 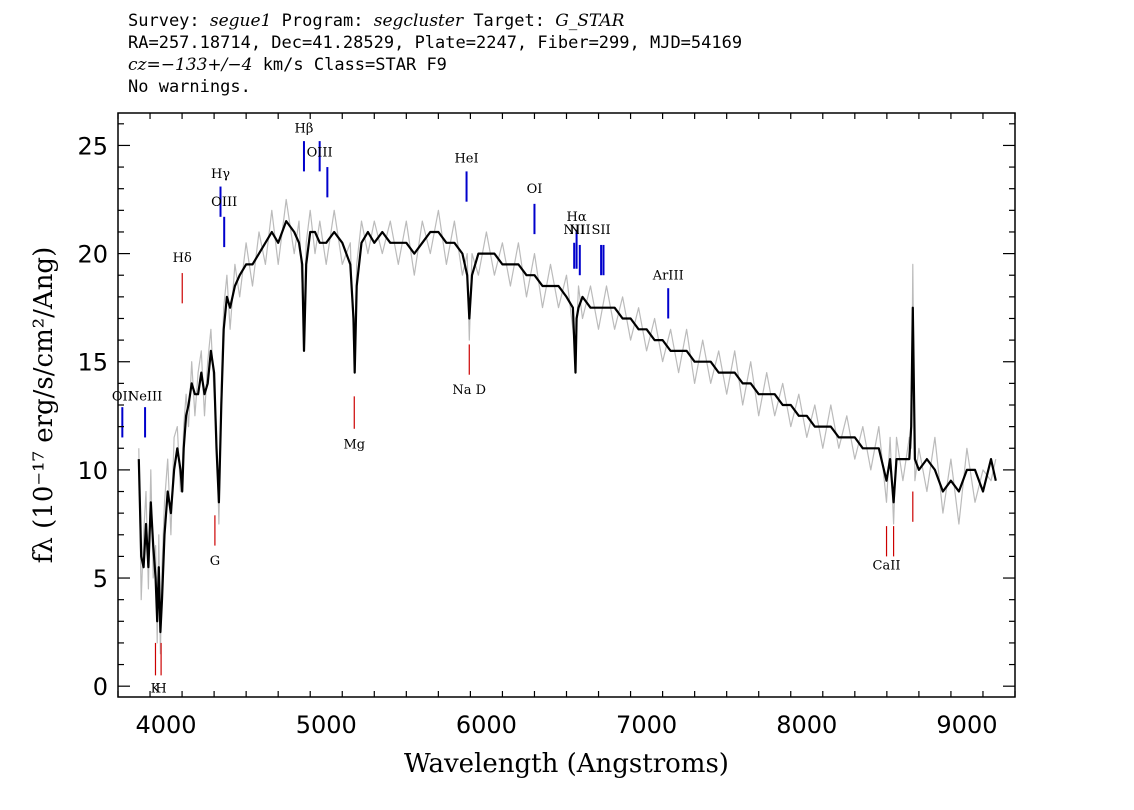 What do you see at coordinates (535, 189) in the screenshot?
I see `marker-label: OI` at bounding box center [535, 189].